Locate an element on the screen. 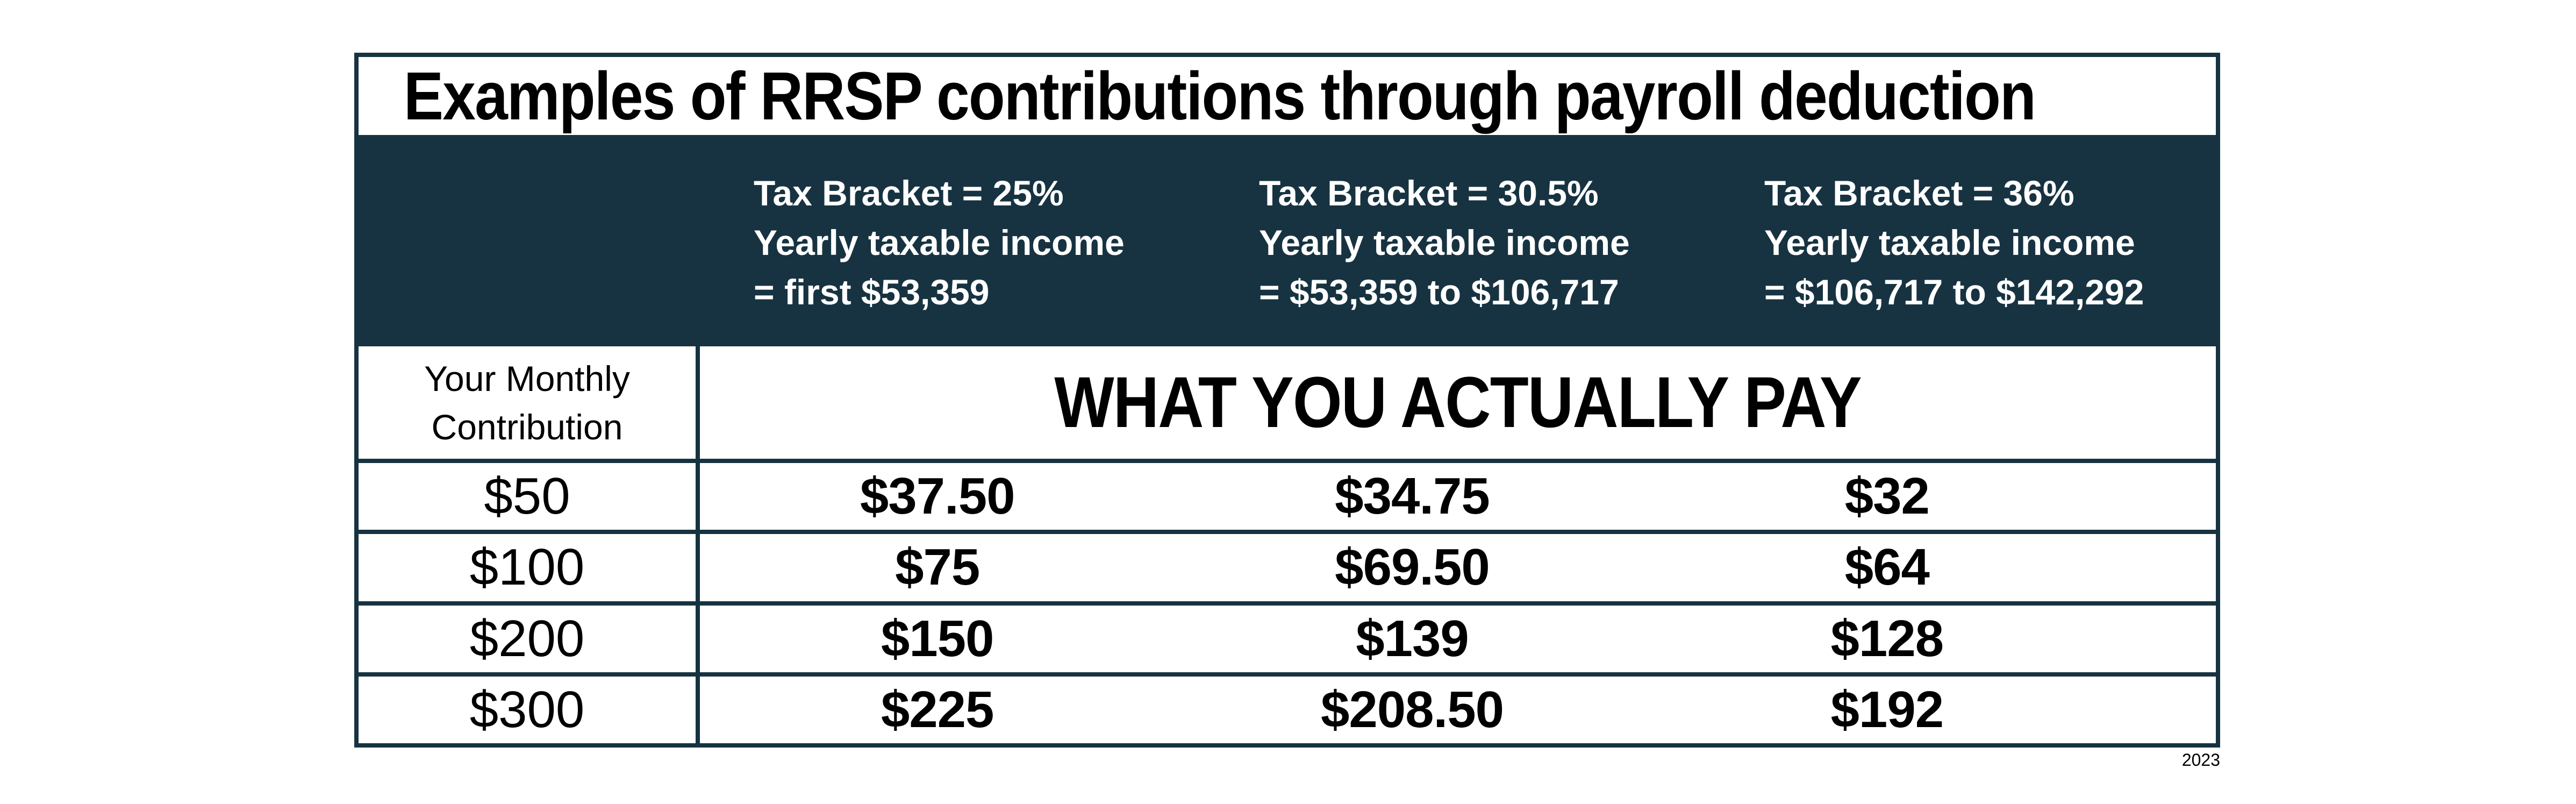 The image size is (2576, 804). bracket-30-5-income-label: Yearly taxable income is located at coordinates (1444, 242).